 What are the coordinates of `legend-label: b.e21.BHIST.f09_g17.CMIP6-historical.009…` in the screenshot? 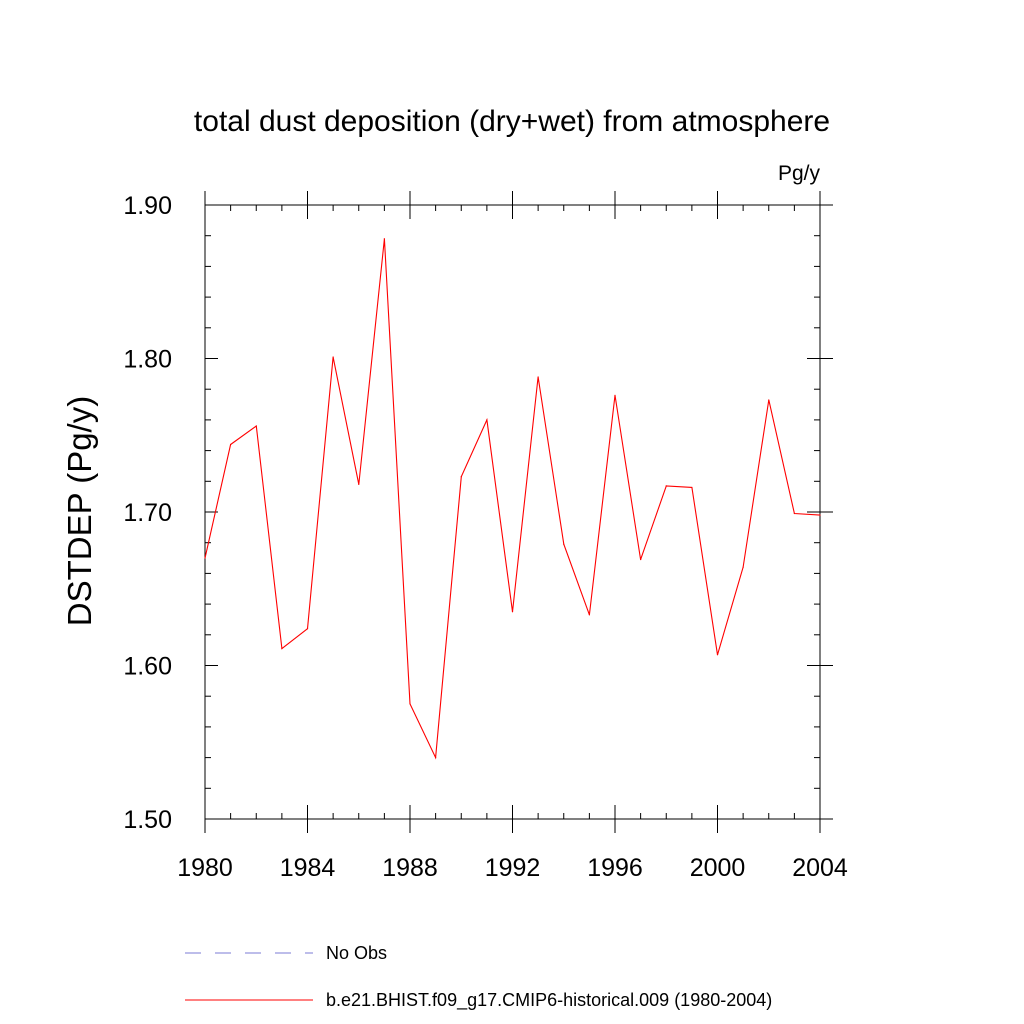 It's located at (549, 1000).